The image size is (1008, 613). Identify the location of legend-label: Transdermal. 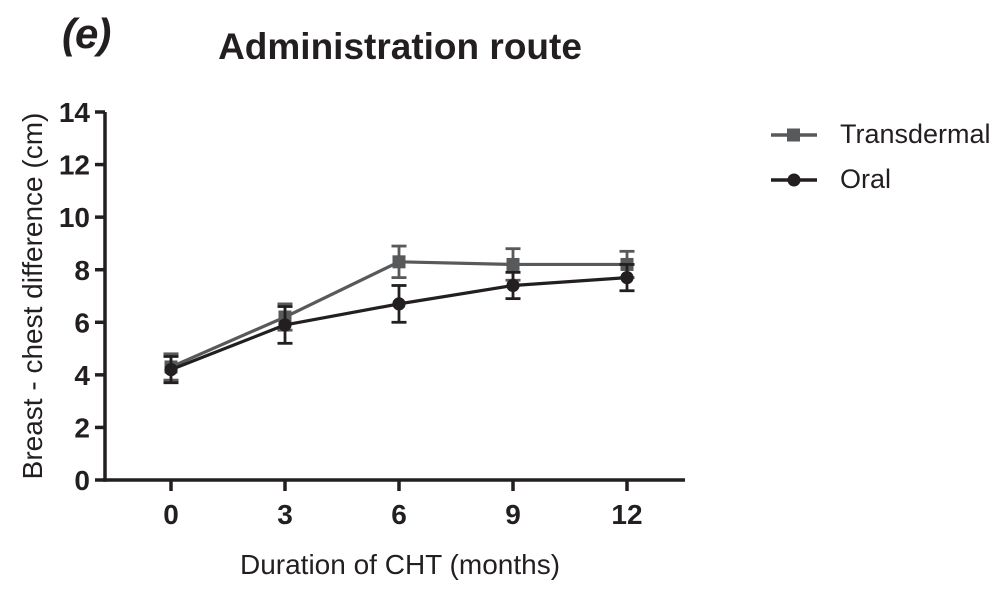
(915, 134).